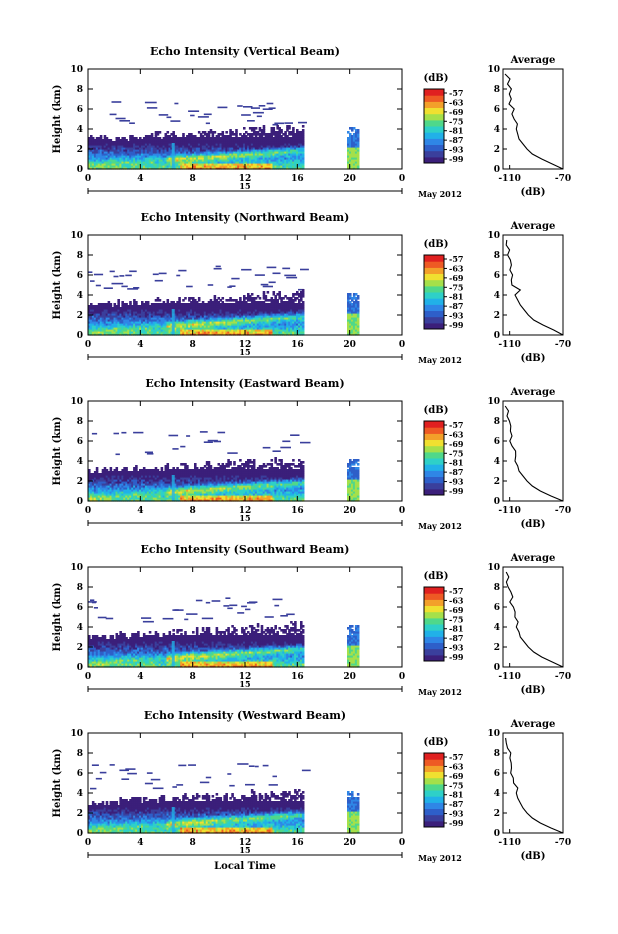  I want to click on date-label: 15, so click(244, 352).